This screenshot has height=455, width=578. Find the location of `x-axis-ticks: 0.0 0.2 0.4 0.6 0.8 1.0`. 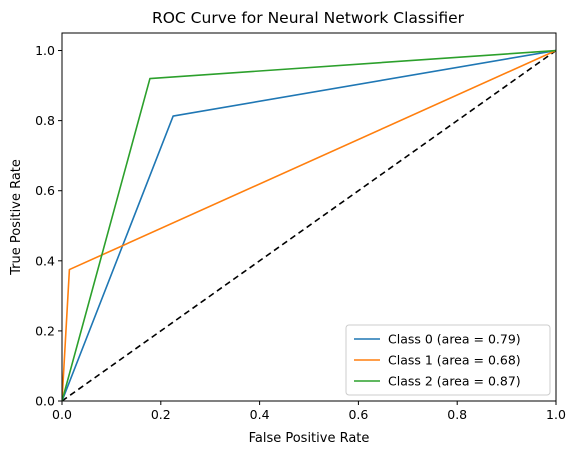

x-axis-ticks: 0.0 0.2 0.4 0.6 0.8 1.0 is located at coordinates (309, 411).